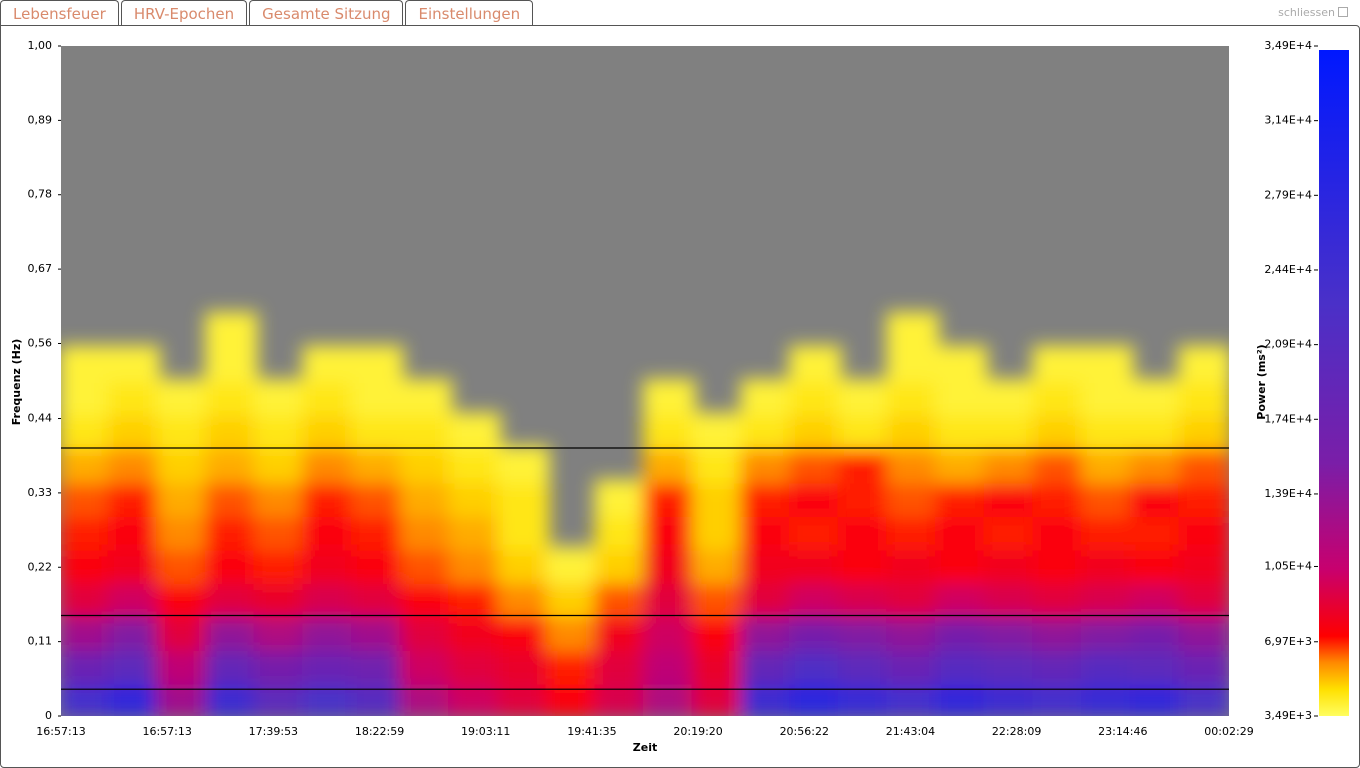 The width and height of the screenshot is (1360, 768). Describe the element at coordinates (1288, 269) in the screenshot. I see `colorbar-tick-label: 2,44E+4` at that location.